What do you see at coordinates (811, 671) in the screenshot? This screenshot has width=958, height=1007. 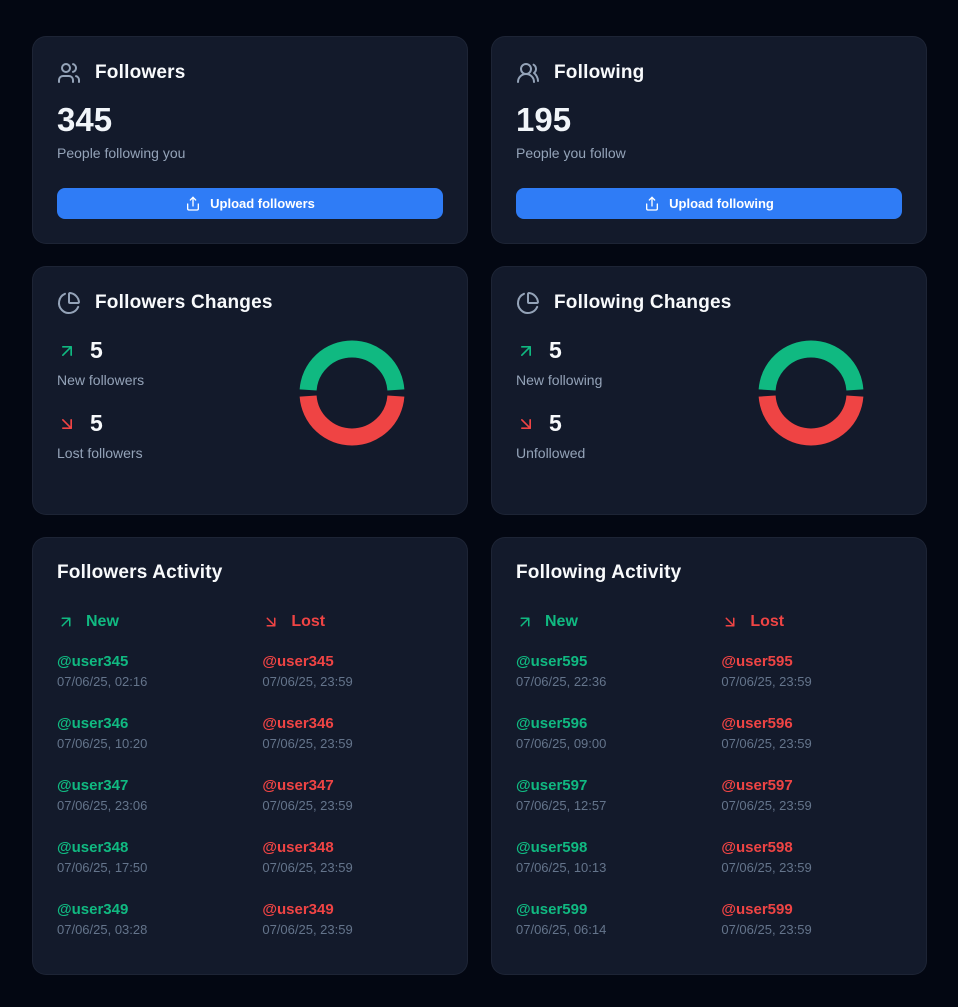 I see `activity-entry: @user595 07/06/25, 23:59` at bounding box center [811, 671].